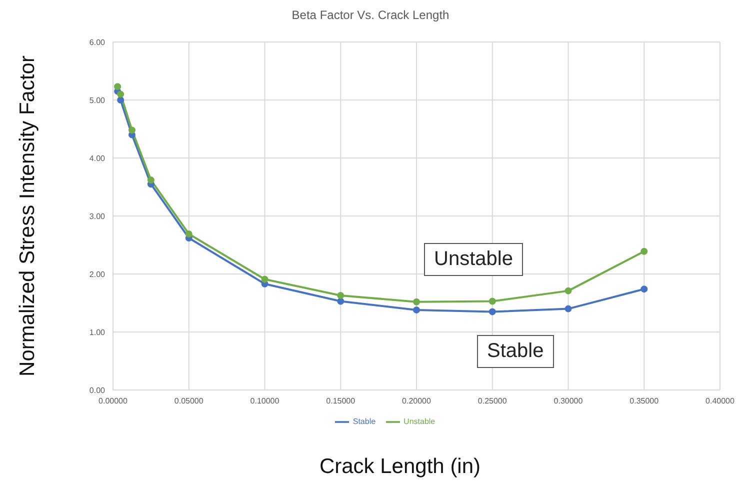 This screenshot has width=741, height=485. Describe the element at coordinates (645, 401) in the screenshot. I see `x-tick-label: 0.35000` at that location.